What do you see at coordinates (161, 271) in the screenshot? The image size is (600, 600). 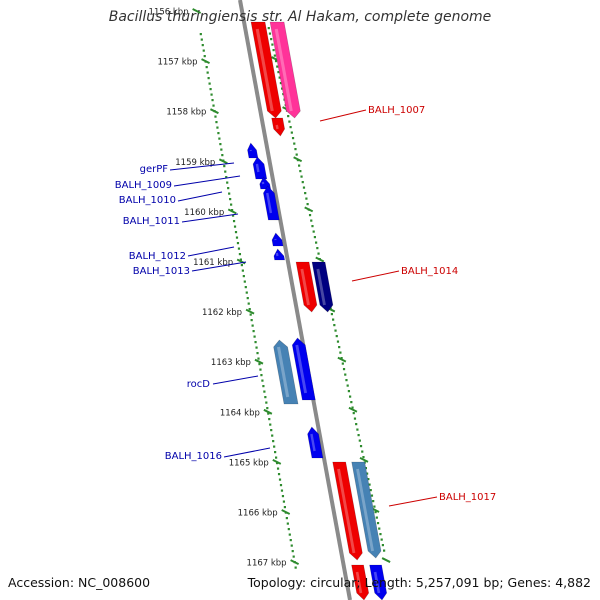 I see `gene-label-balh-1013: BALH_1013` at bounding box center [161, 271].